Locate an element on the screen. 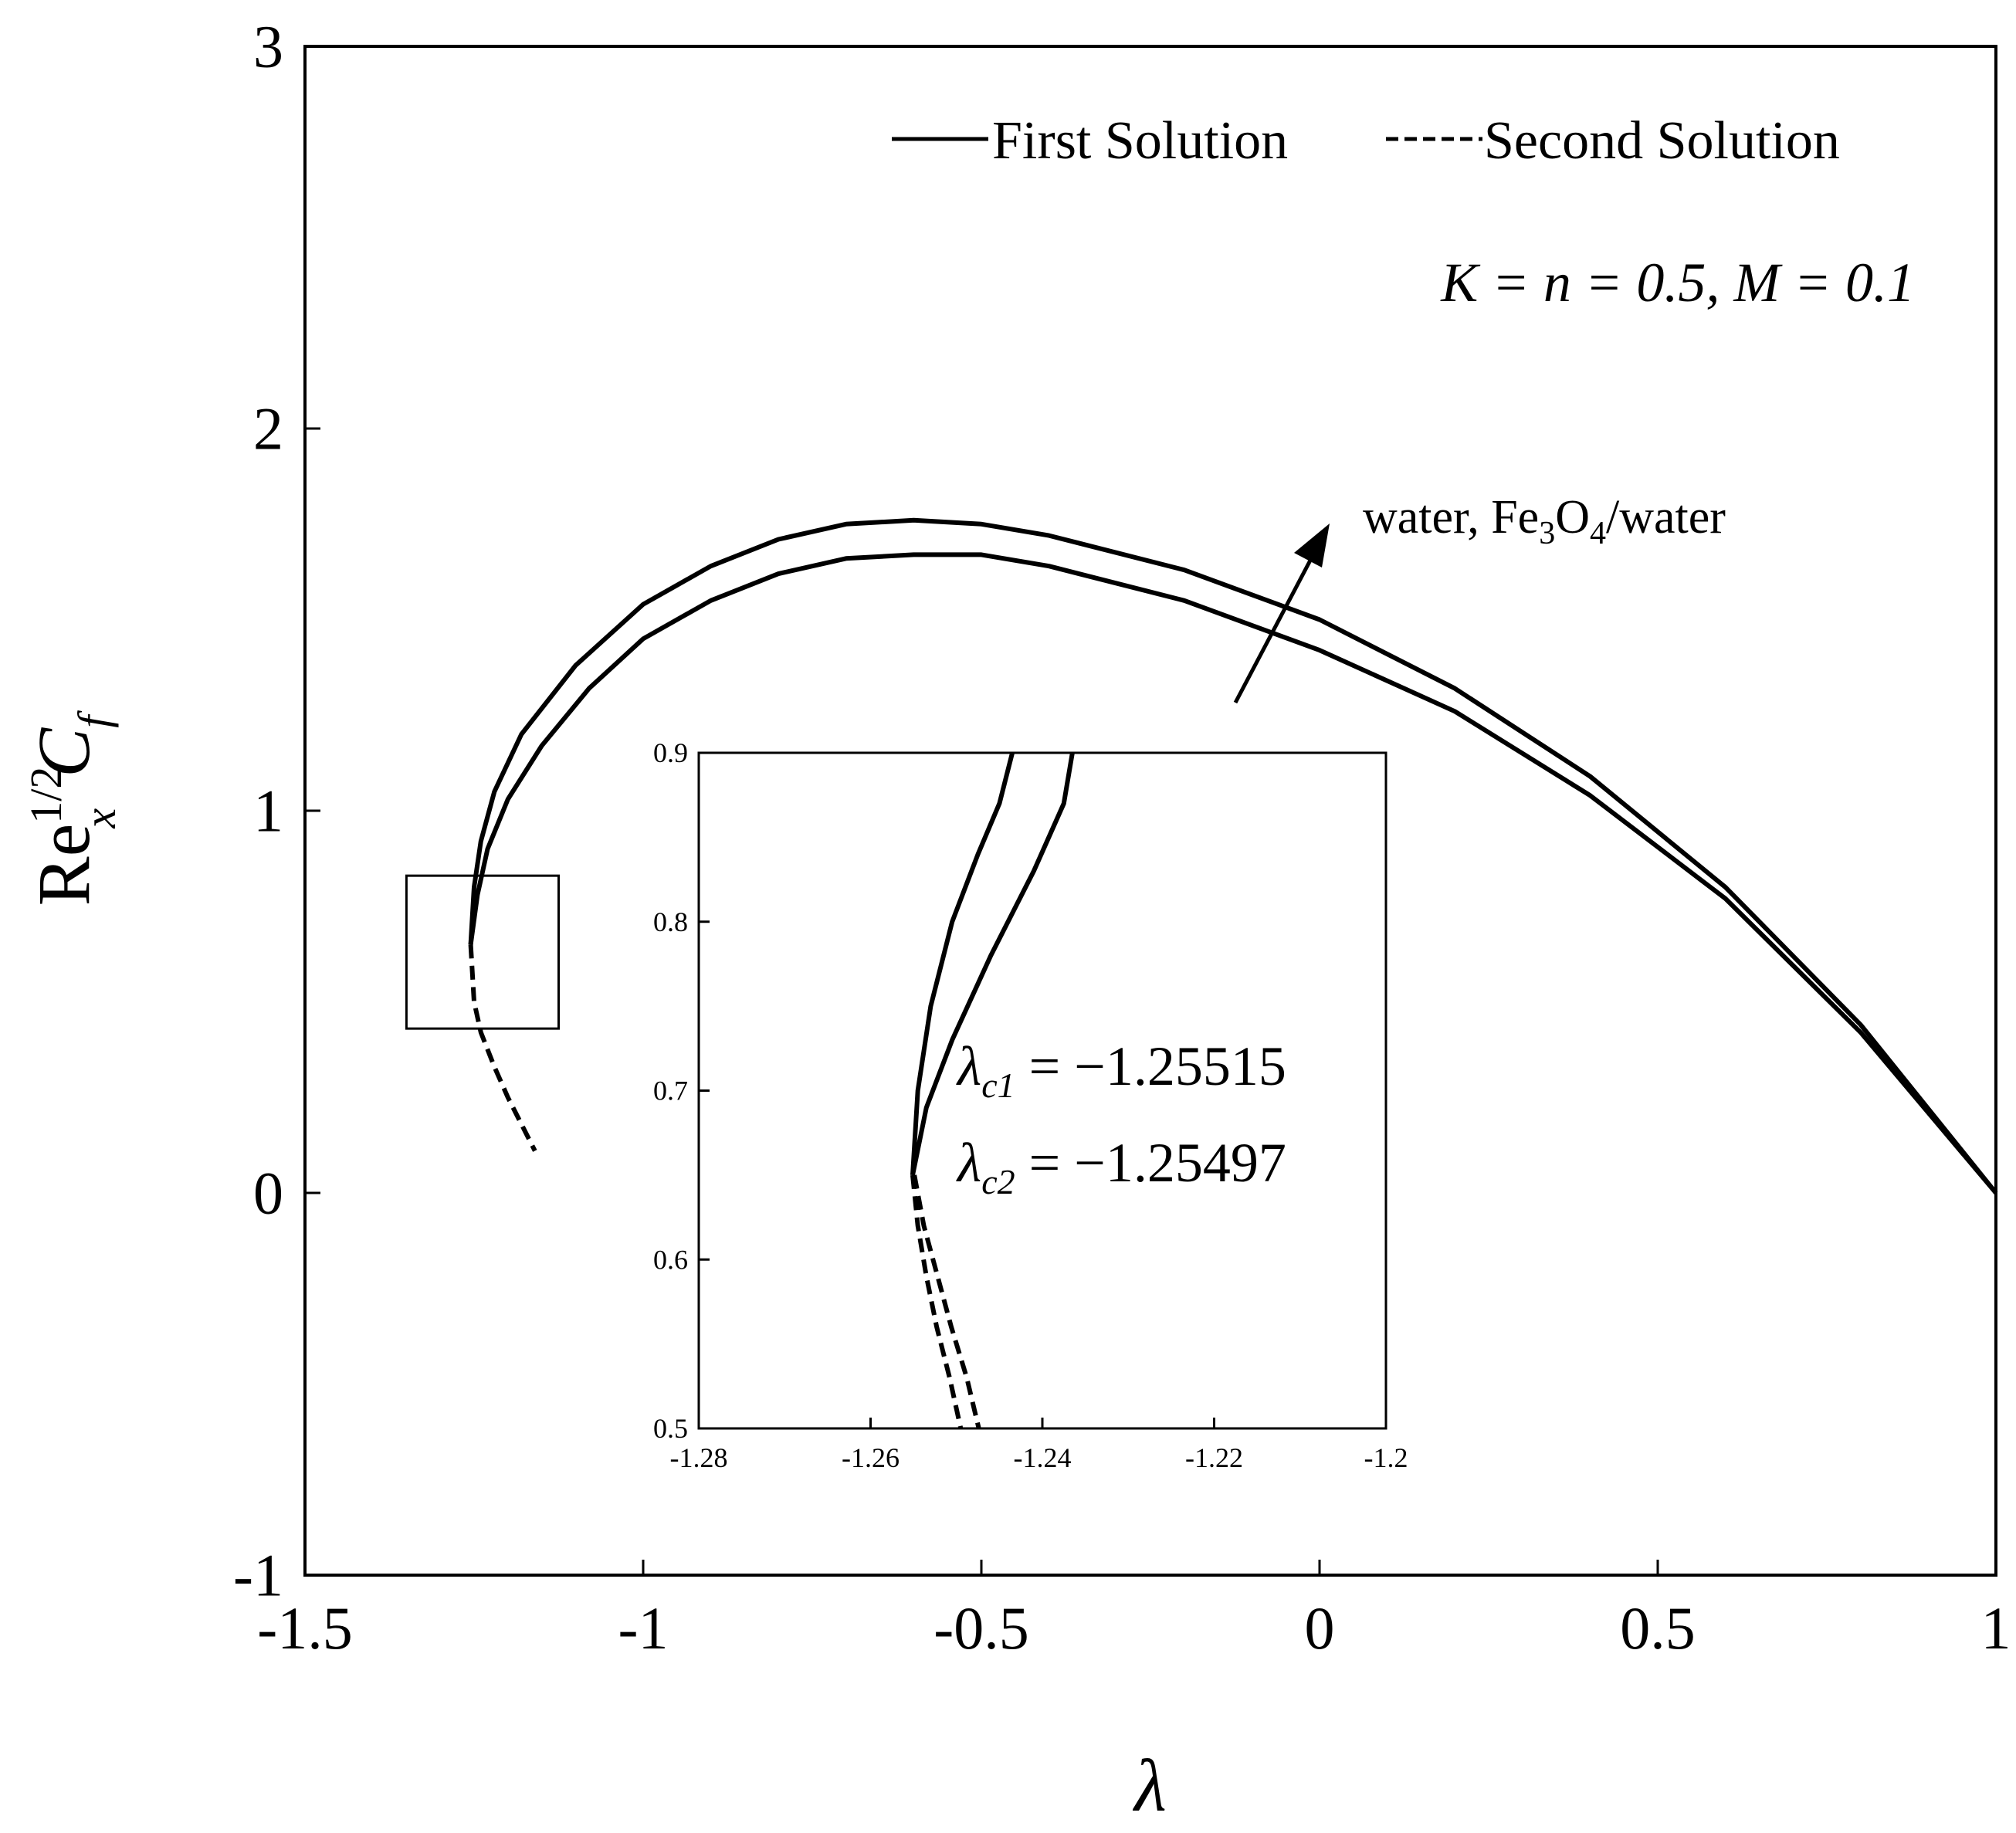 The height and width of the screenshot is (1833, 2016). 0-x-tick-label: 1 is located at coordinates (1996, 1628).